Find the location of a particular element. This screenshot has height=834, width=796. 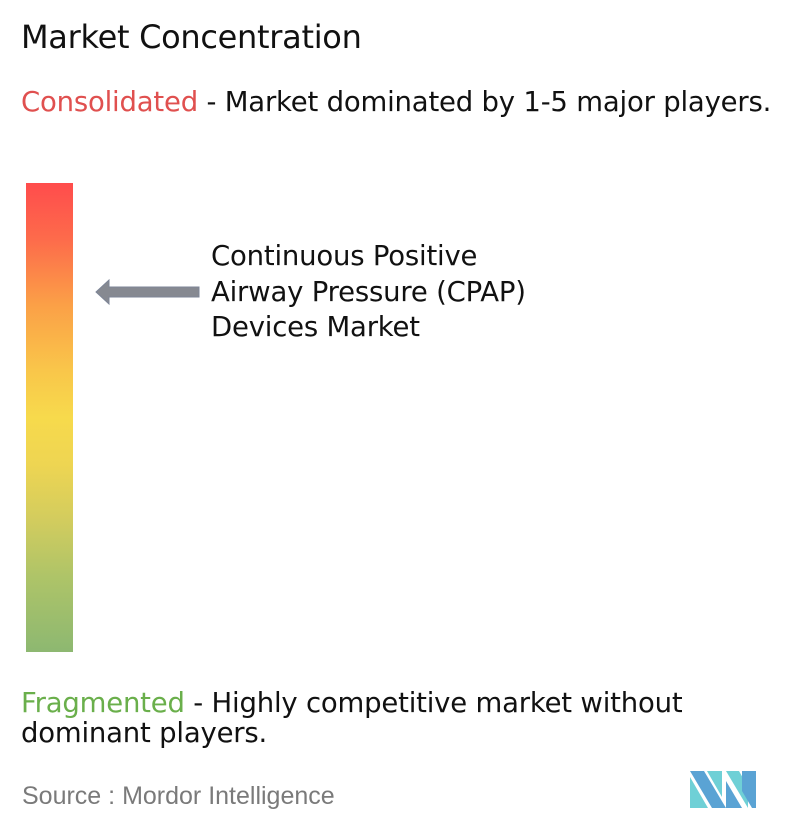

mordor-intelligence-logo-icon is located at coordinates (723, 789).